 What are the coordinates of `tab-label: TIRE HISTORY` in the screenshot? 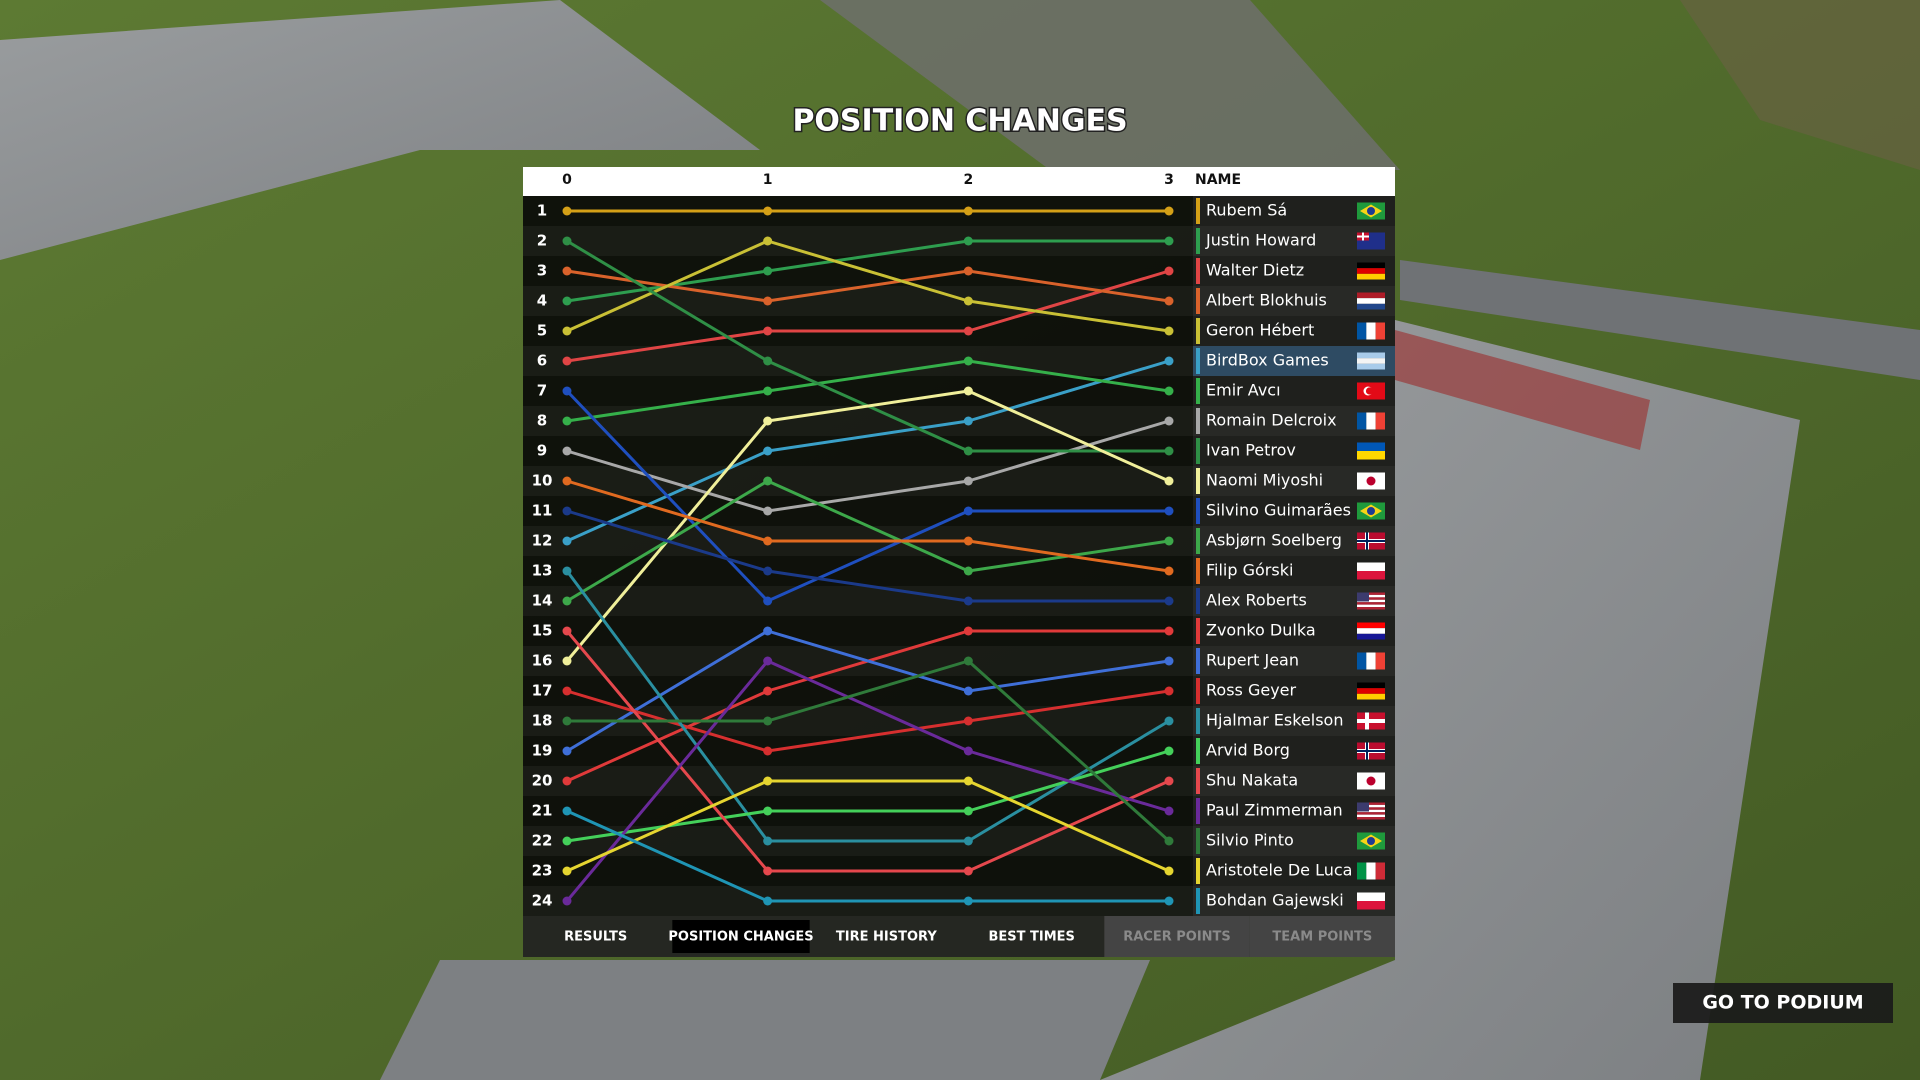 It's located at (886, 937).